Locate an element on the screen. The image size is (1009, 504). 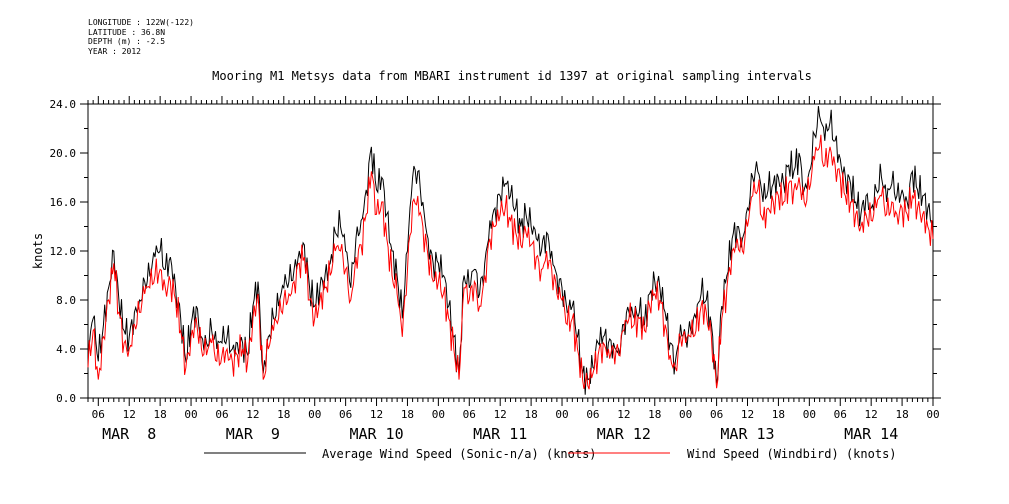
depth-label: DEPTH (m) : -2.5 is located at coordinates (127, 41).